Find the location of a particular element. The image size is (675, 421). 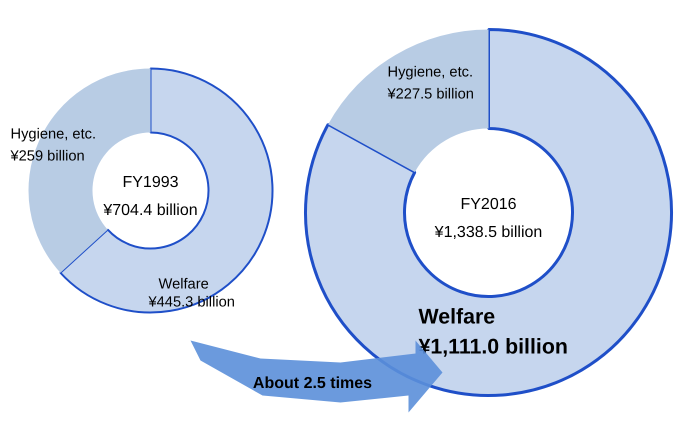

text: ¥1,338.5 billion is located at coordinates (488, 232).